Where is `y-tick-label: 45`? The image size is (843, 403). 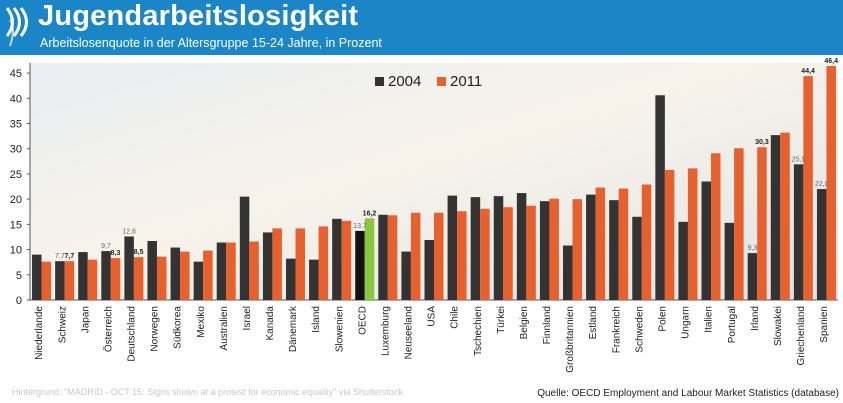
y-tick-label: 45 is located at coordinates (16, 74).